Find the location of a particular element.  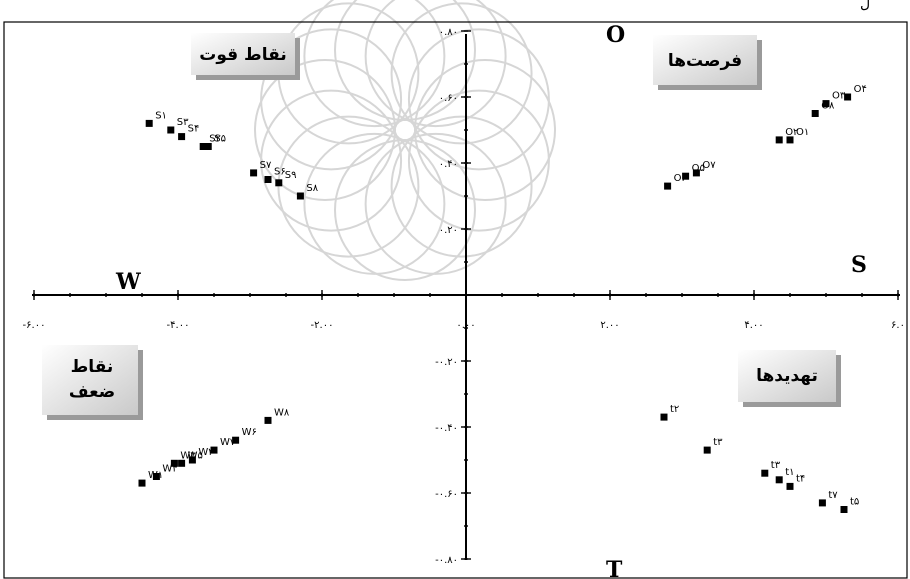

quadrant-text: نقاط is located at coordinates (92, 367).